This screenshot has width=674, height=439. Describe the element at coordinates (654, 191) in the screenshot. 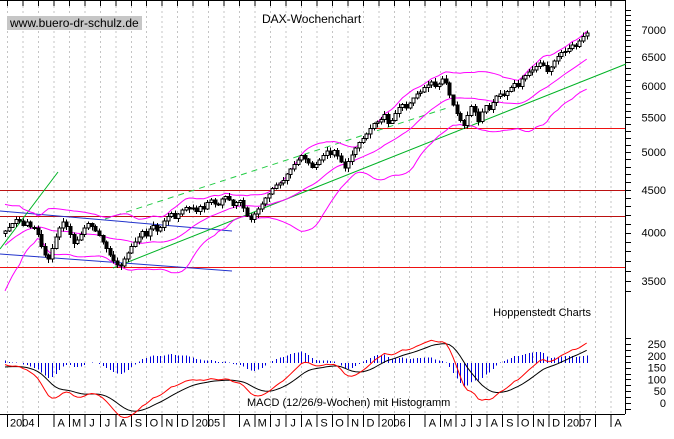

I see `price-tick-label: 4500` at that location.